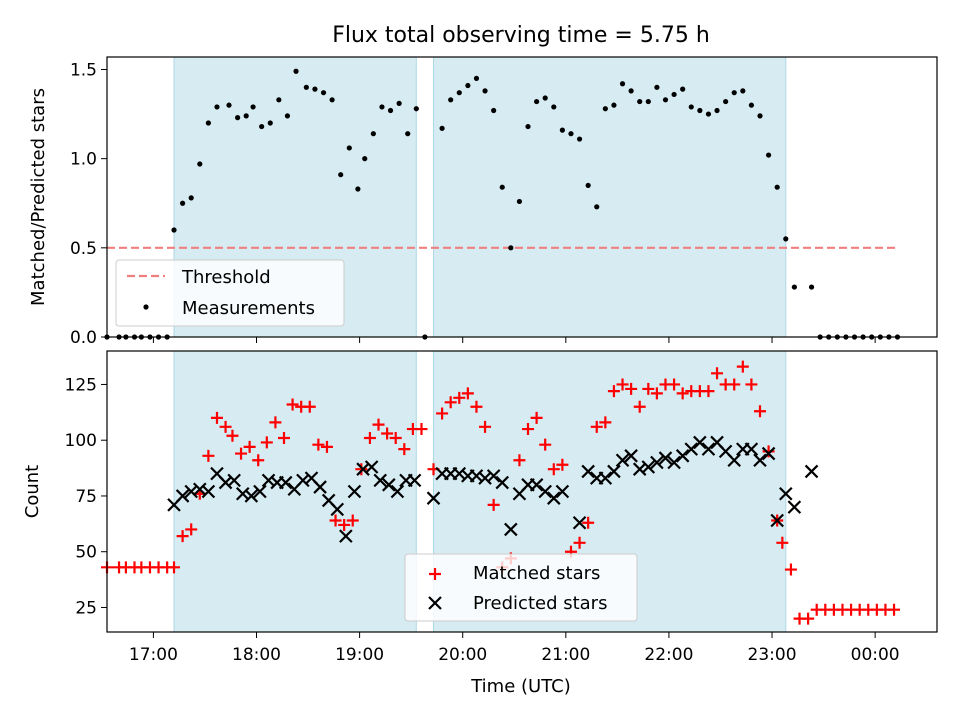 The height and width of the screenshot is (720, 960). What do you see at coordinates (32, 491) in the screenshot?
I see `bottom-y-axis-label: Count` at bounding box center [32, 491].